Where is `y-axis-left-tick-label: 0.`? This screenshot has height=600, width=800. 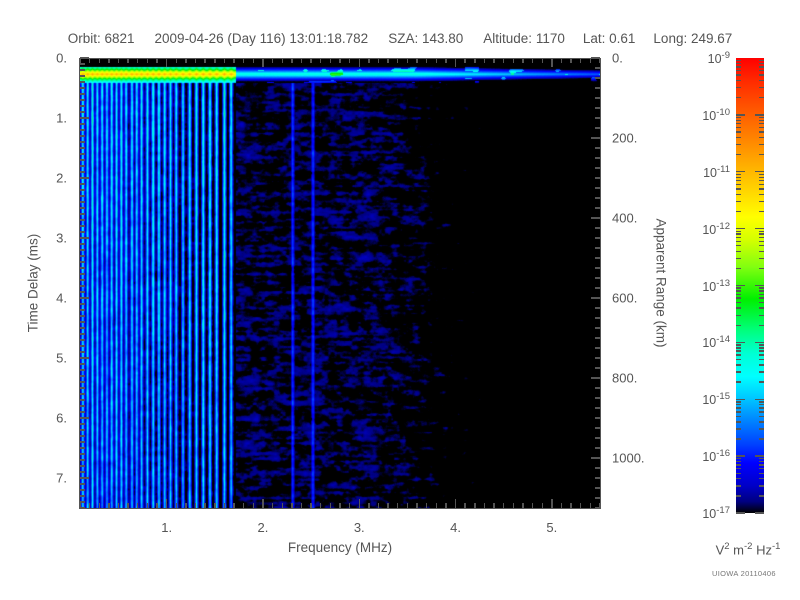
y-axis-left-tick-label: 0. is located at coordinates (61, 58).